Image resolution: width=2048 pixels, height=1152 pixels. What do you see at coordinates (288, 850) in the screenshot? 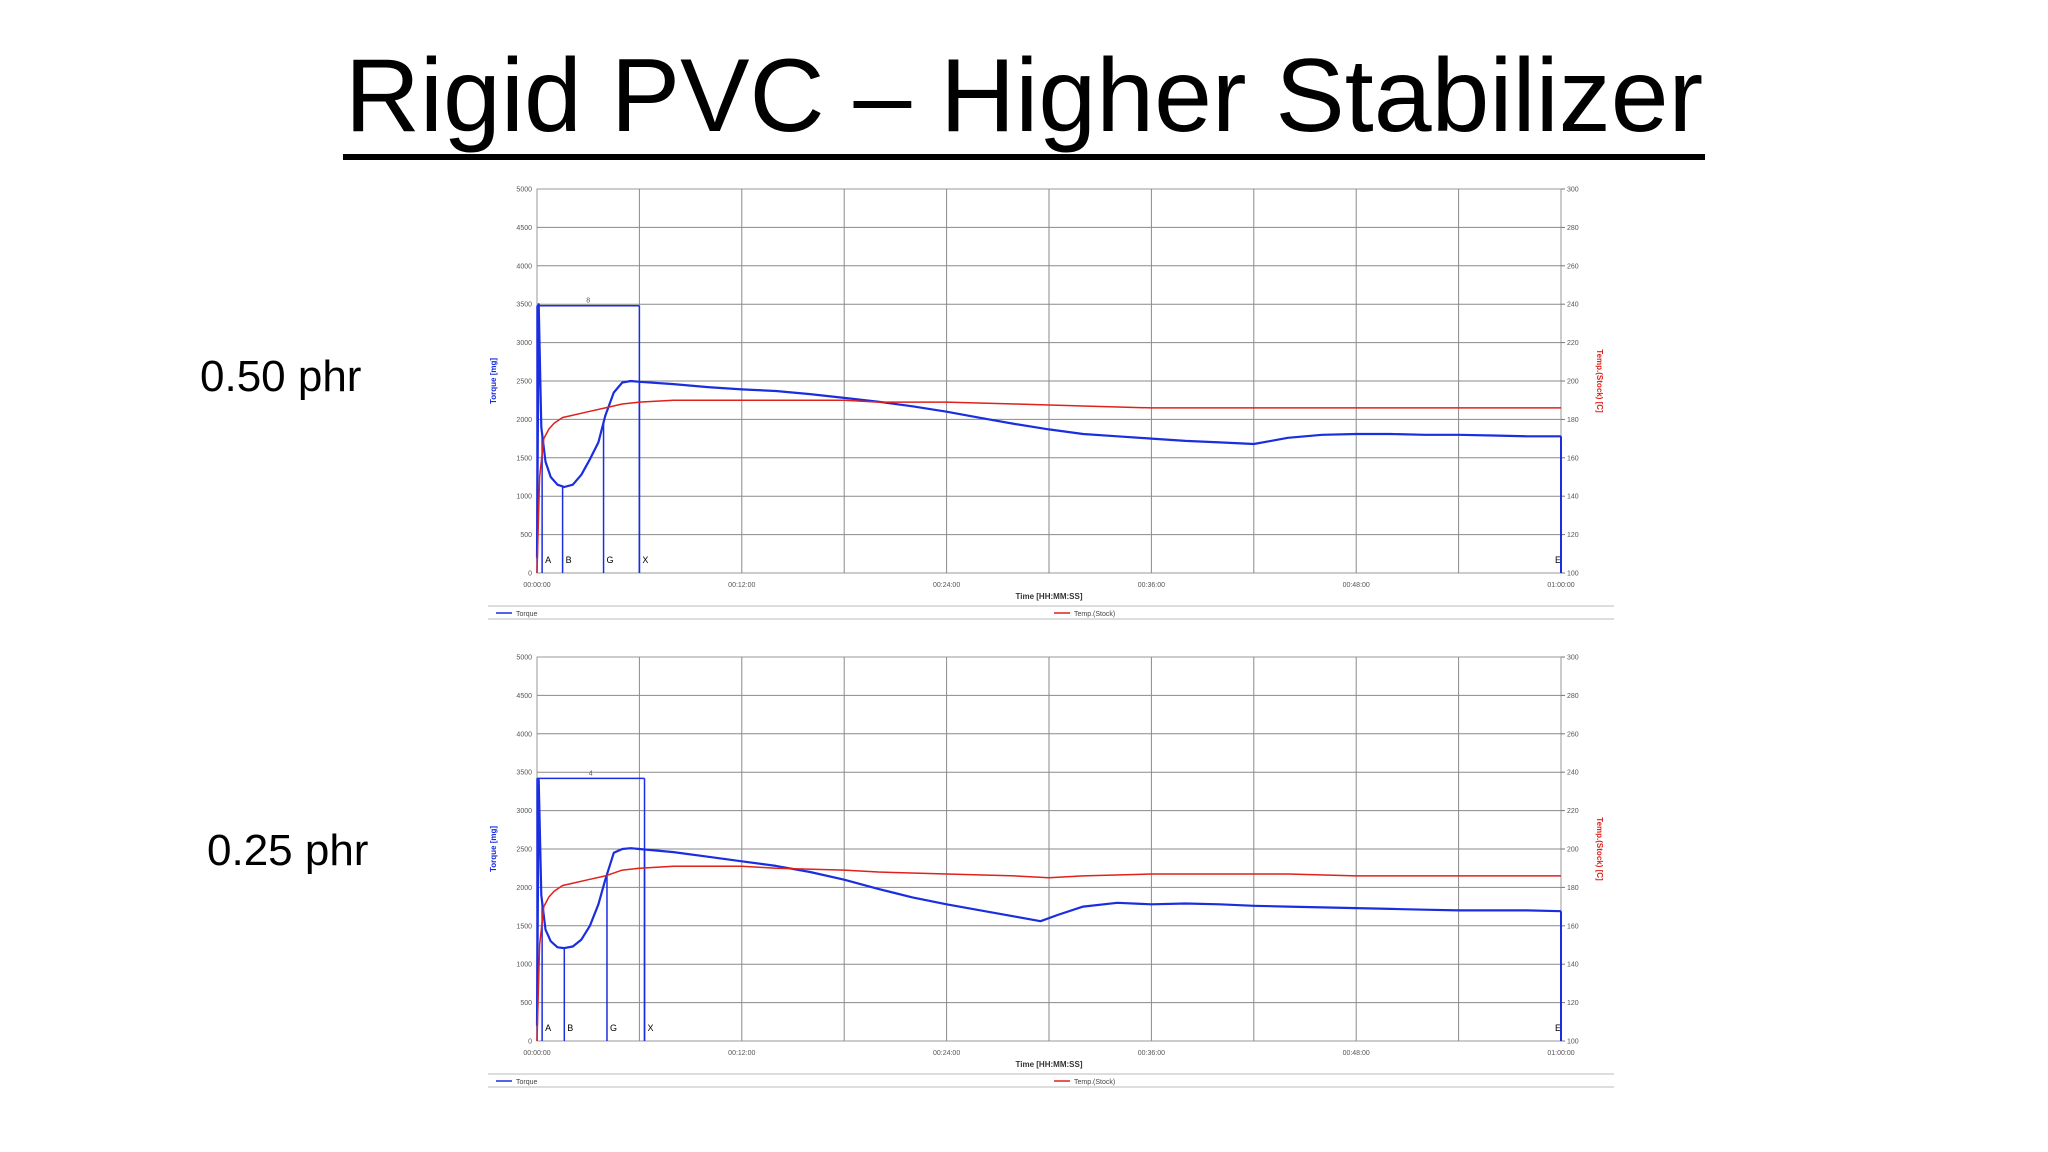
I see `row-label-0-25-phr: 0.25 phr` at bounding box center [288, 850].